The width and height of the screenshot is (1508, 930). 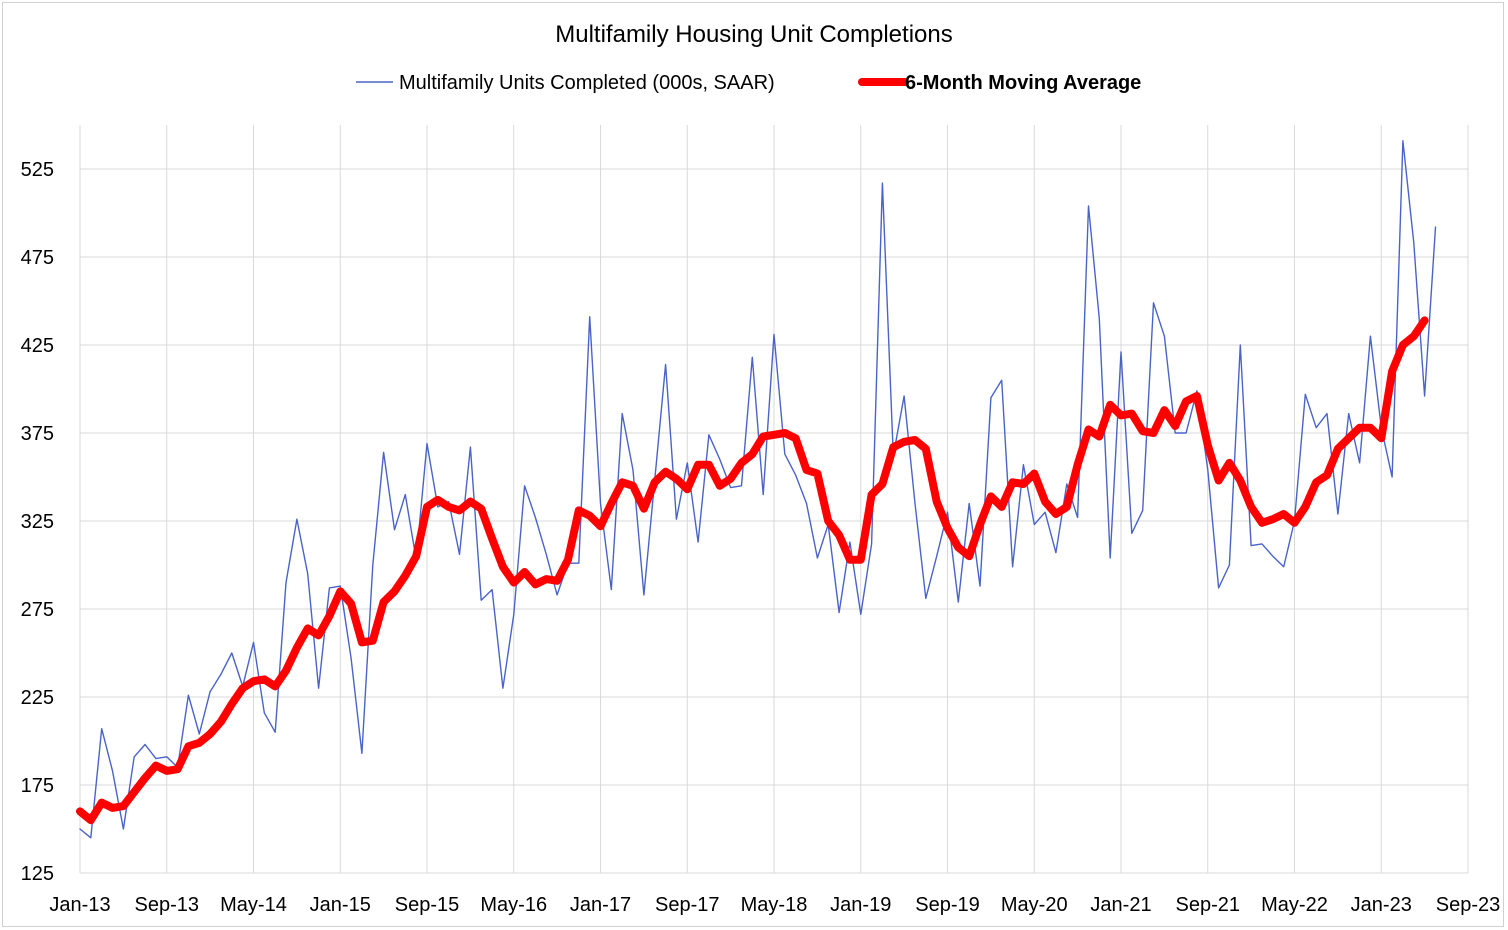 I want to click on x-tick-label: Jan-17, so click(x=600, y=905).